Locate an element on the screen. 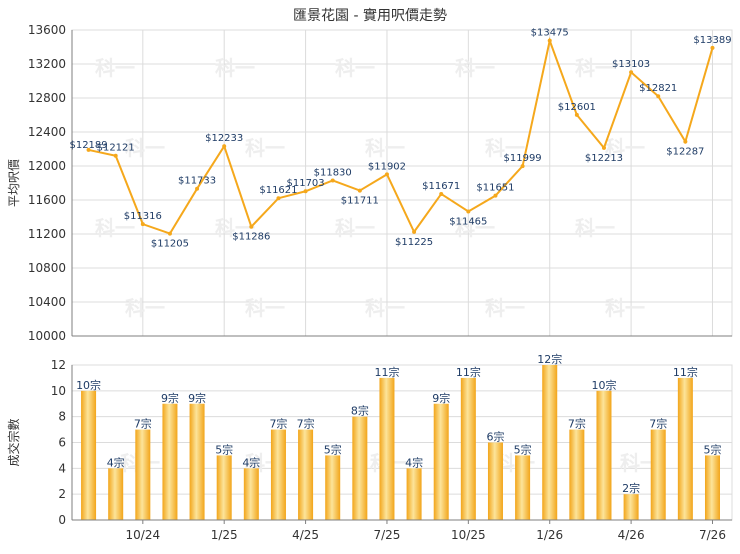 The image size is (740, 554). y-tick-label: 6 is located at coordinates (62, 443).